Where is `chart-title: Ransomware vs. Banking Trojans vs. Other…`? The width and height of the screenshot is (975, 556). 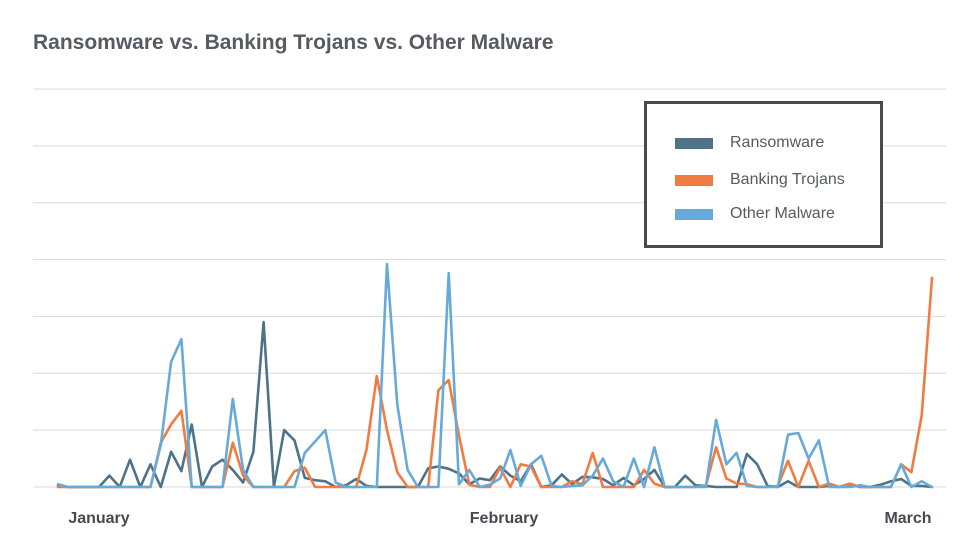 chart-title: Ransomware vs. Banking Trojans vs. Other… is located at coordinates (293, 42).